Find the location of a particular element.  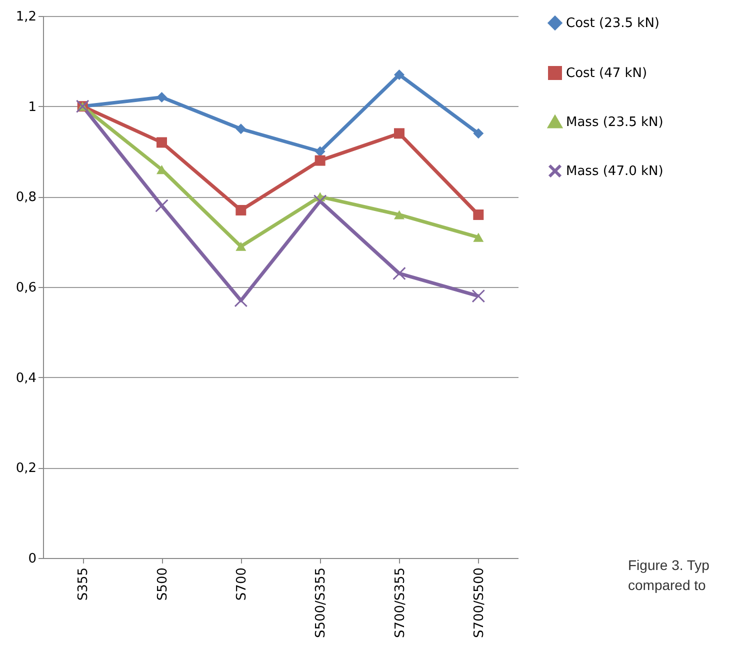

x-tick-label: S700/S355 is located at coordinates (400, 603).